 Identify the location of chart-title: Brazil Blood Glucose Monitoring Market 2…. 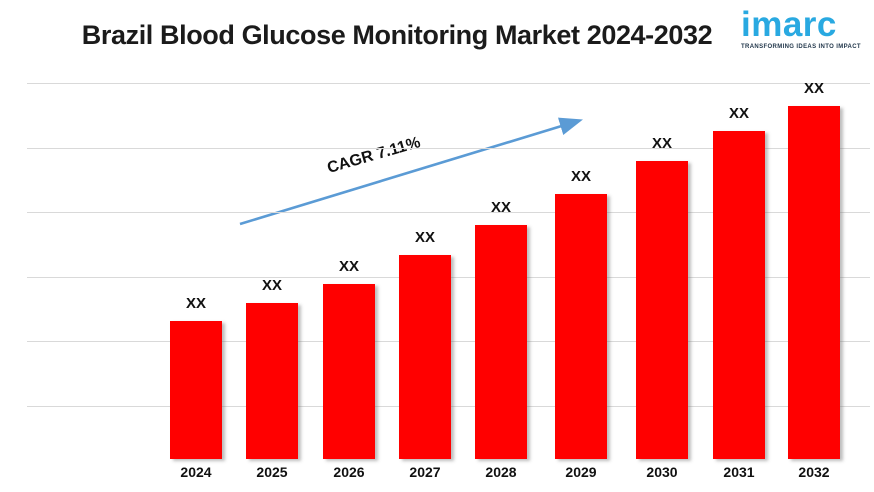
(397, 35).